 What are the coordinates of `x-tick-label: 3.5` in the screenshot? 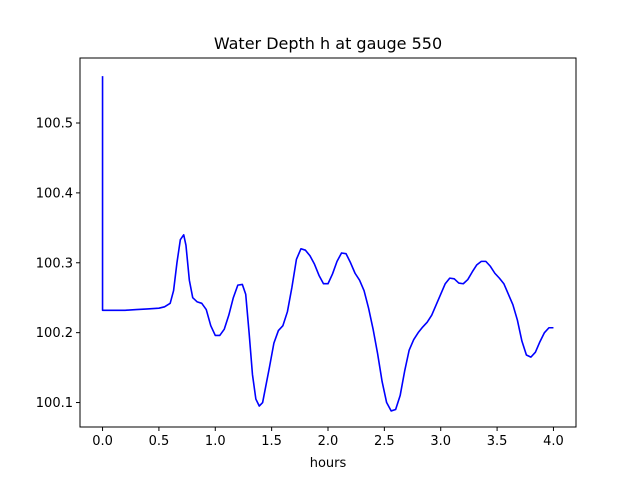 It's located at (497, 441).